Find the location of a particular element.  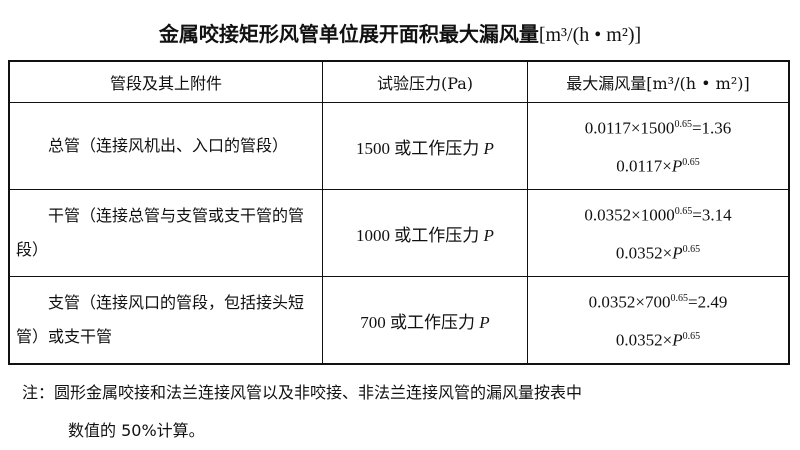

leakage-cell: 0.0352×7000.65=2.49 0.0352×P0.65 is located at coordinates (658, 320).